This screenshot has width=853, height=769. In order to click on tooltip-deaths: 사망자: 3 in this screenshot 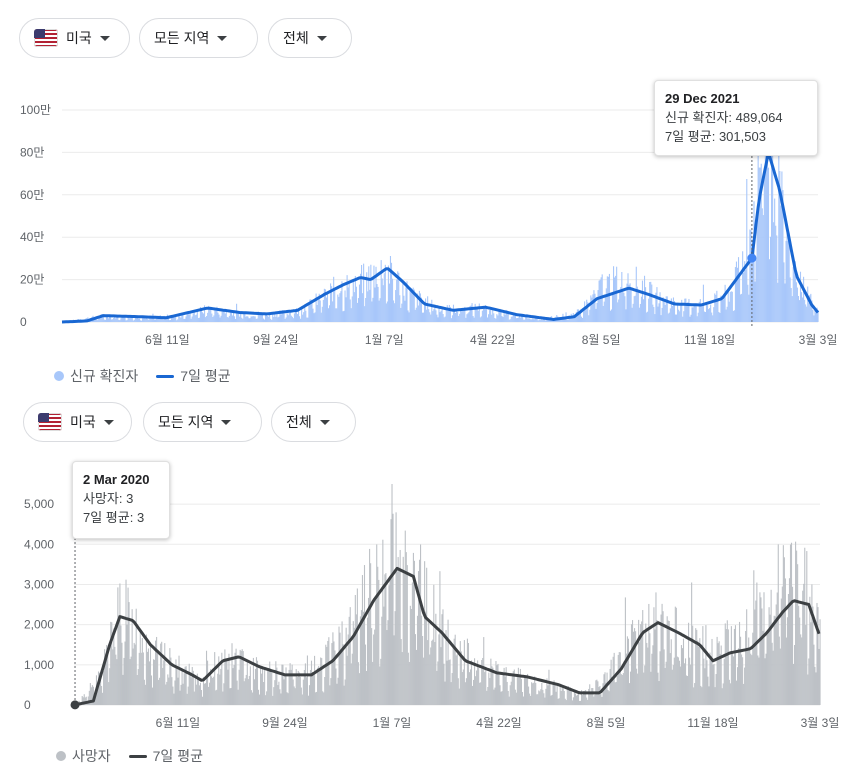, I will do `click(108, 498)`.